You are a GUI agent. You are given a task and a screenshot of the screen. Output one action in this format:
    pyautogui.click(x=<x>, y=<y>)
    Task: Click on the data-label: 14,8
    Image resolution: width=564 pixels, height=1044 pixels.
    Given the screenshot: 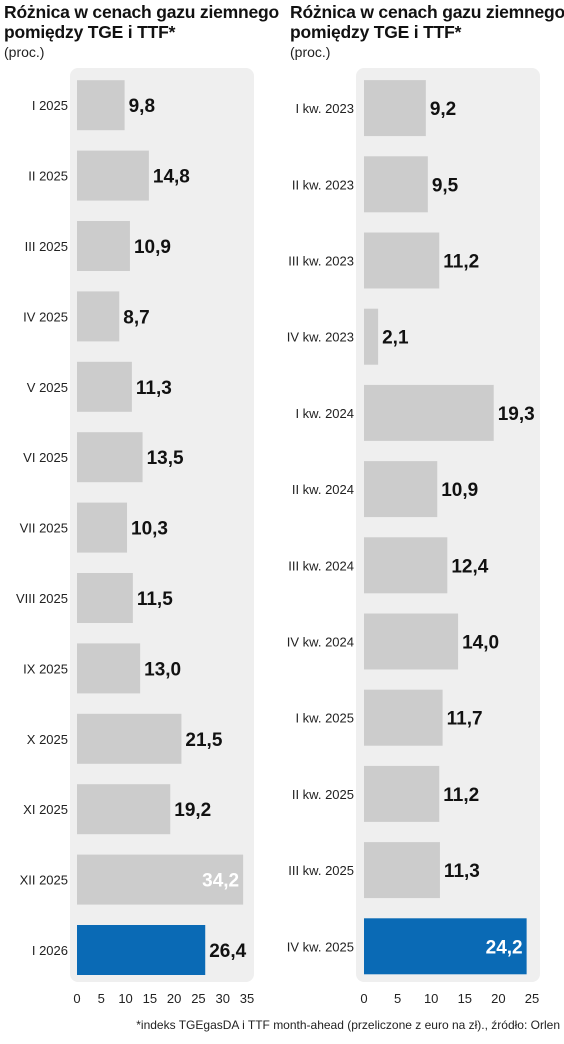 What is the action you would take?
    pyautogui.click(x=171, y=177)
    